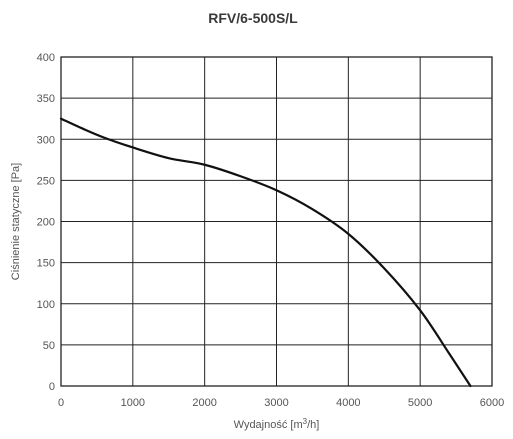  Describe the element at coordinates (46, 58) in the screenshot. I see `y-tick-label: 400` at that location.